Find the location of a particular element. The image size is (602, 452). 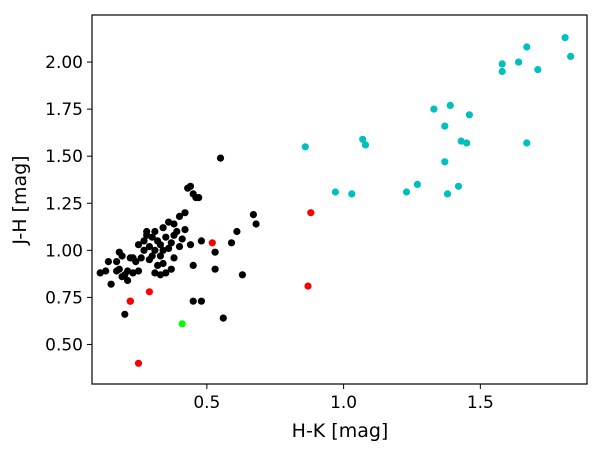

y-axis-label: J-H [mag] is located at coordinates (20, 200).